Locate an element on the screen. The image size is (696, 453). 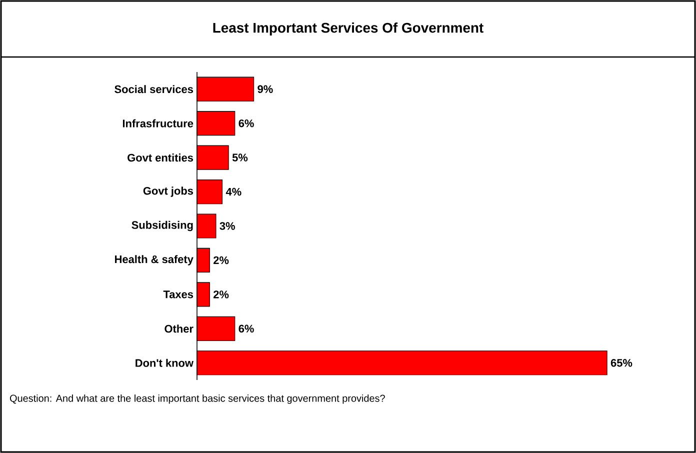
data-label: 5% is located at coordinates (240, 158).